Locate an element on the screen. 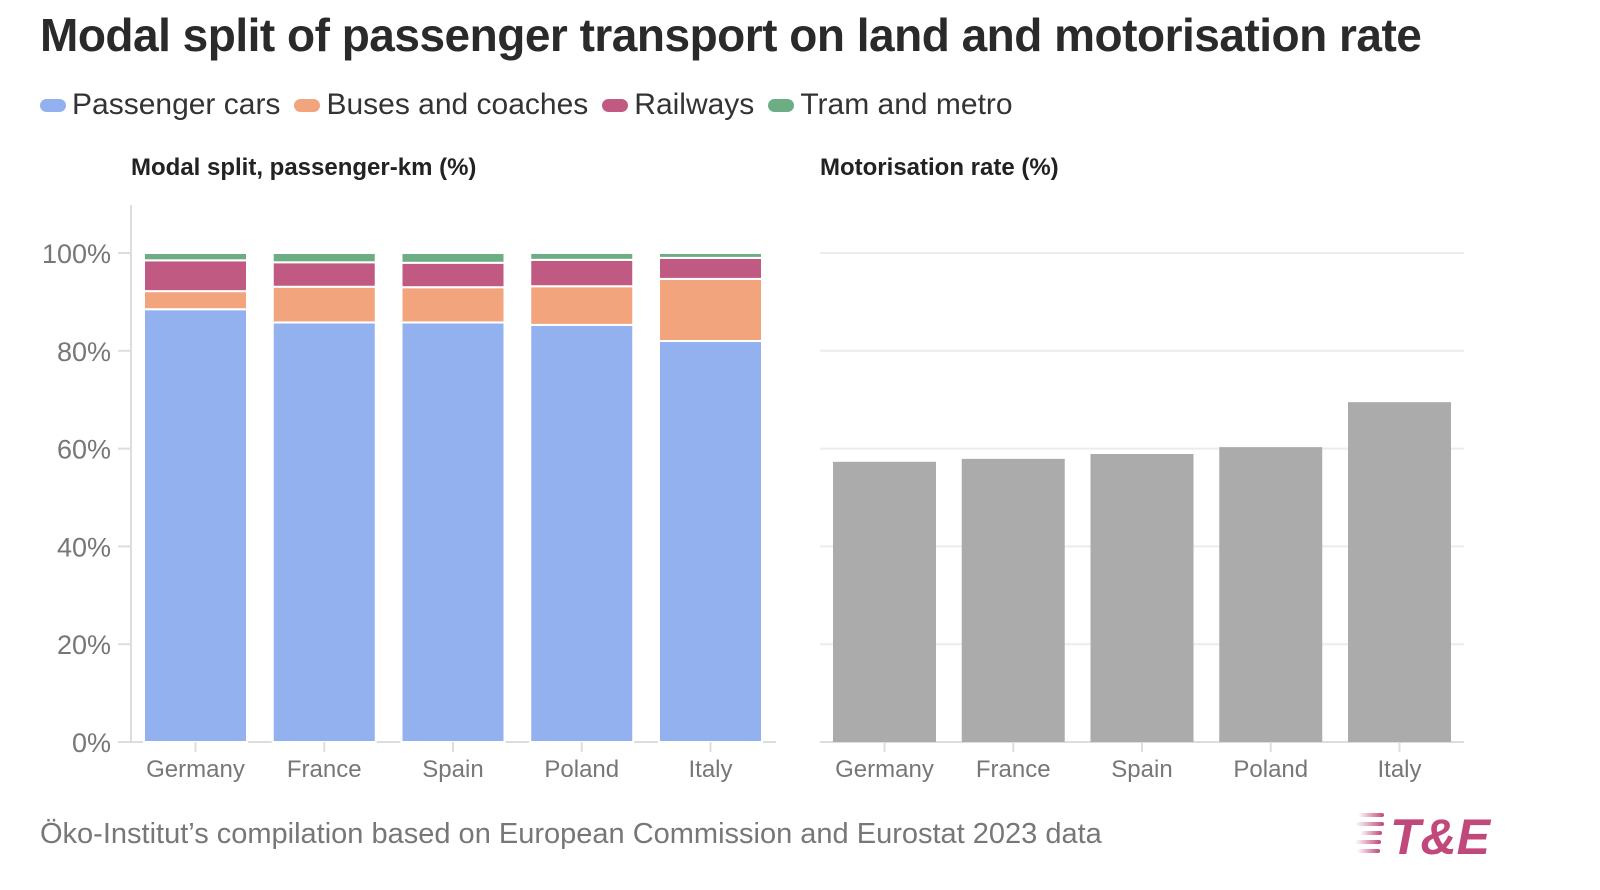 The height and width of the screenshot is (890, 1600). bar-tram-and-metro-germany is located at coordinates (195, 257).